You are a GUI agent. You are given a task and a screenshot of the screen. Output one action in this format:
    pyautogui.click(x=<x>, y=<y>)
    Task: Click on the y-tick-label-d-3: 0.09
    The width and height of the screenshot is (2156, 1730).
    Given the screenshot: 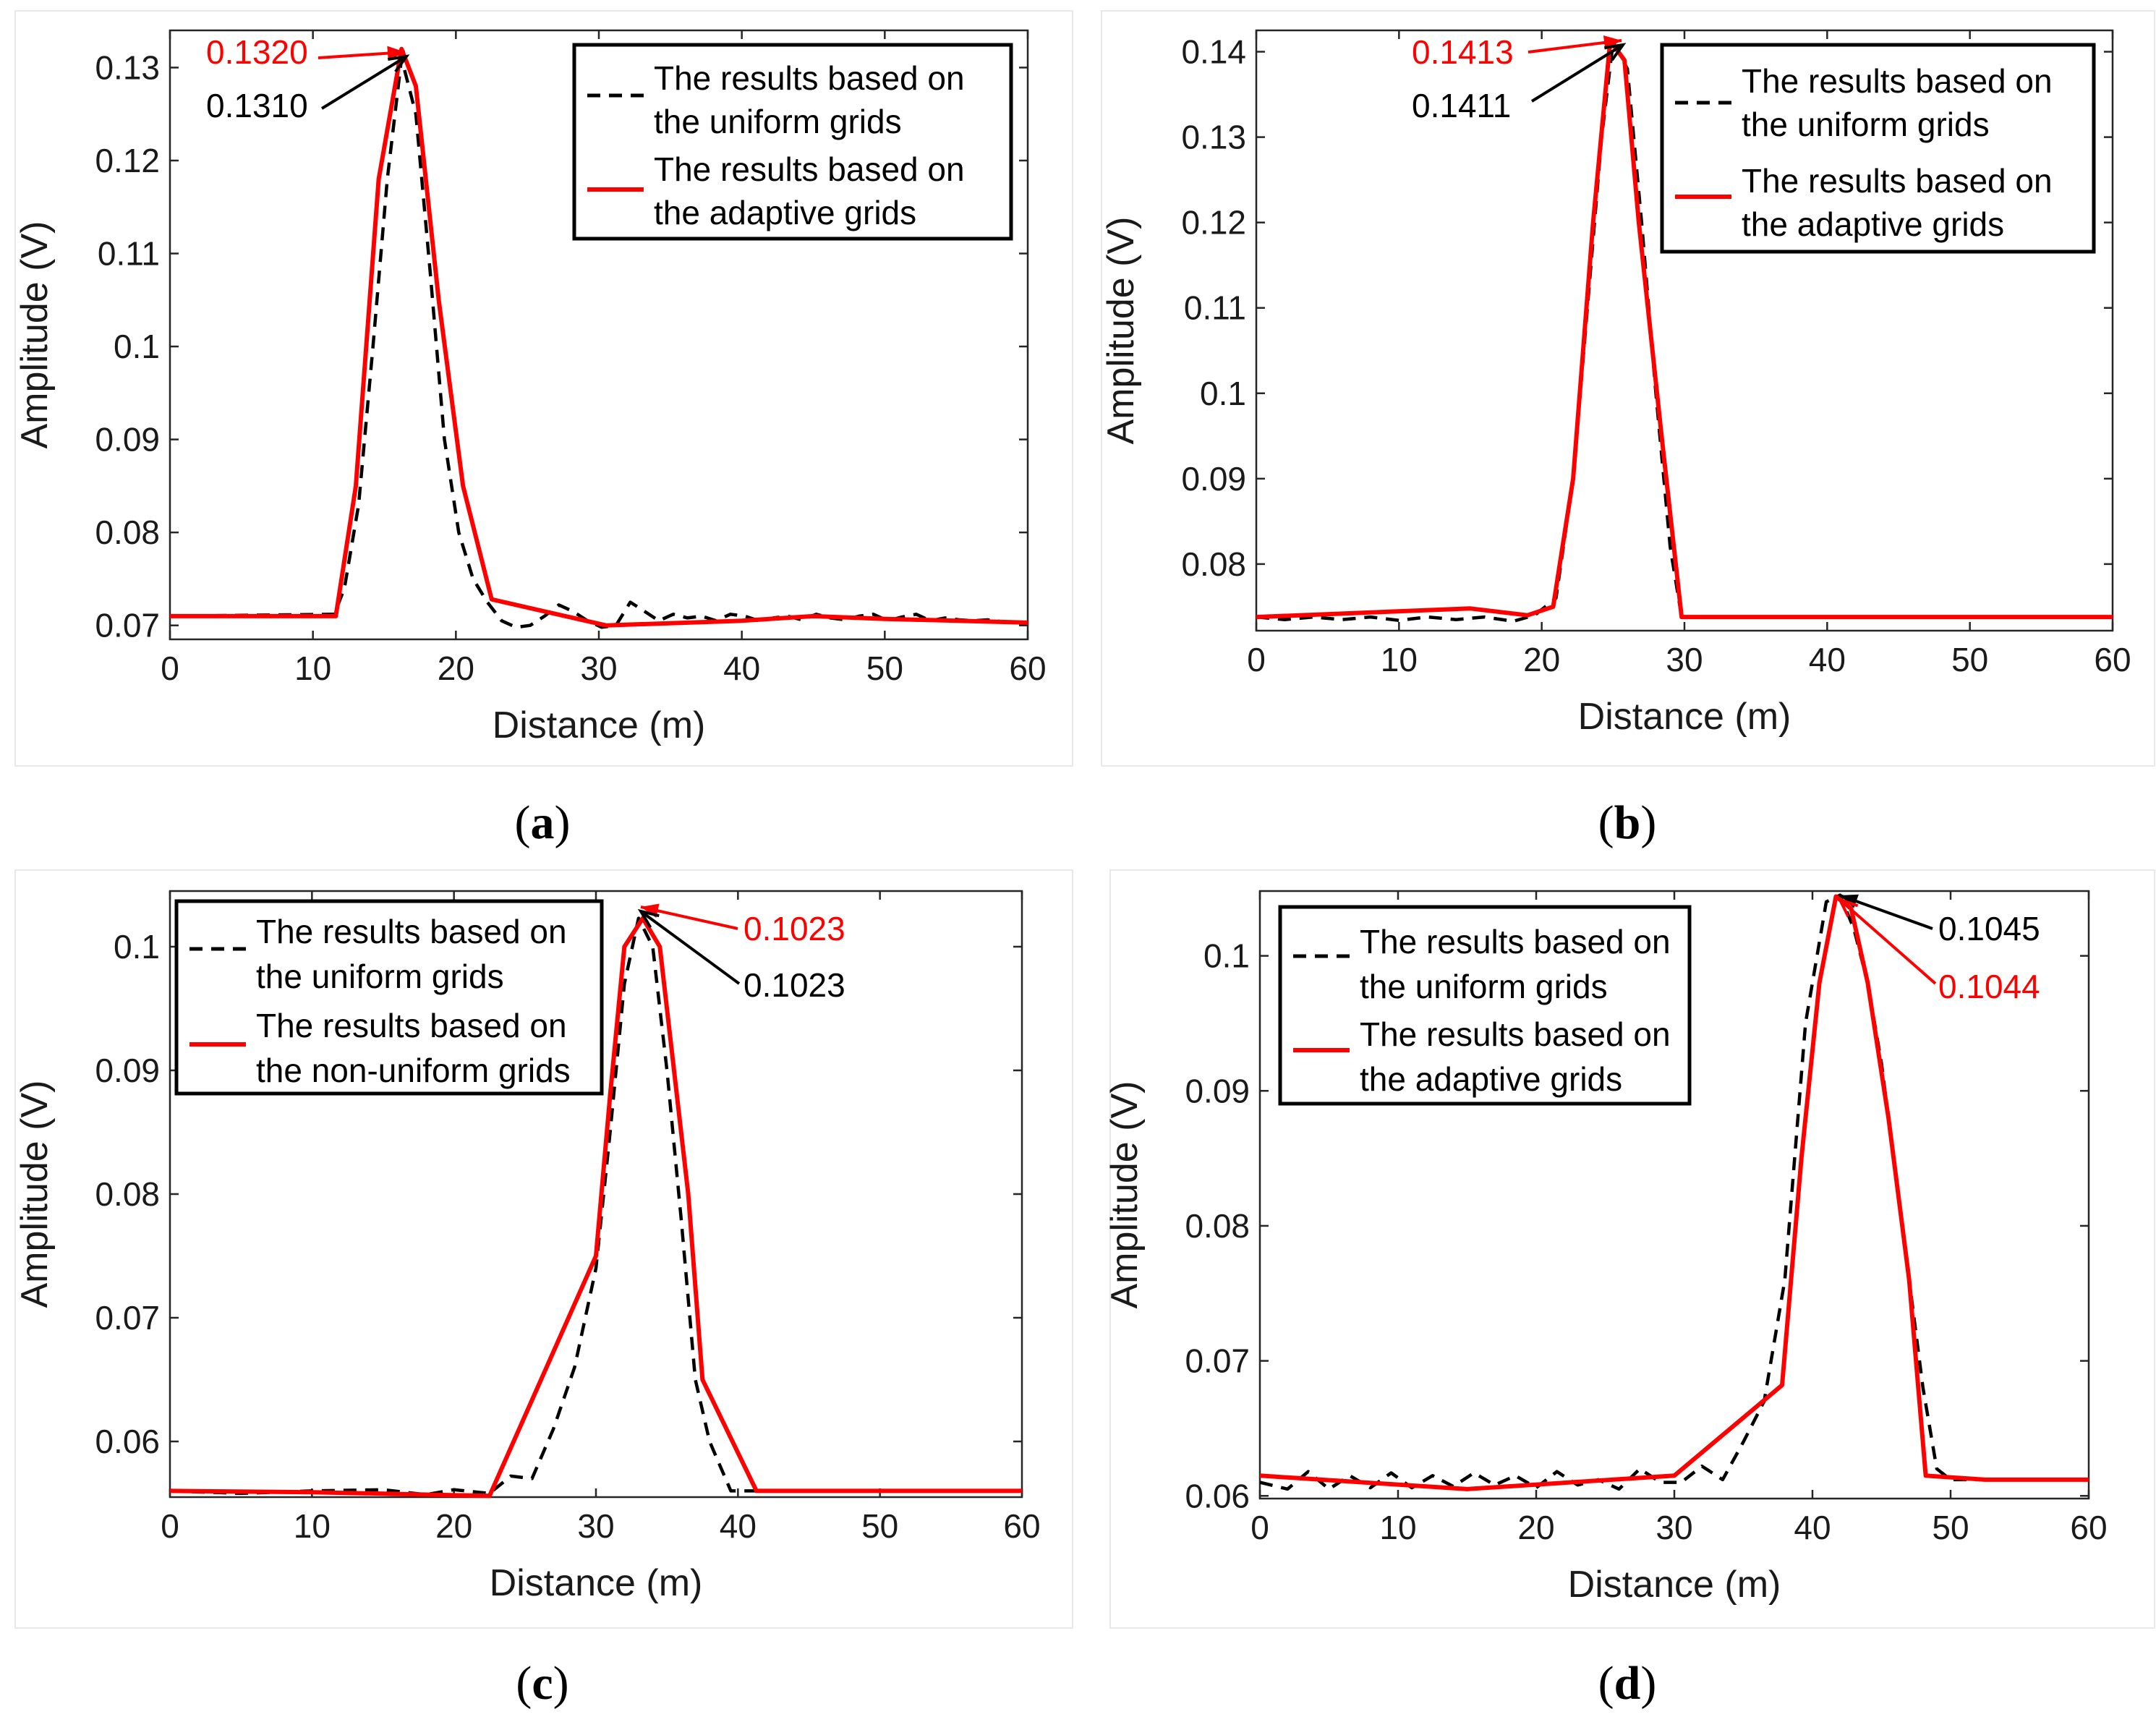 What is the action you would take?
    pyautogui.click(x=1217, y=1090)
    